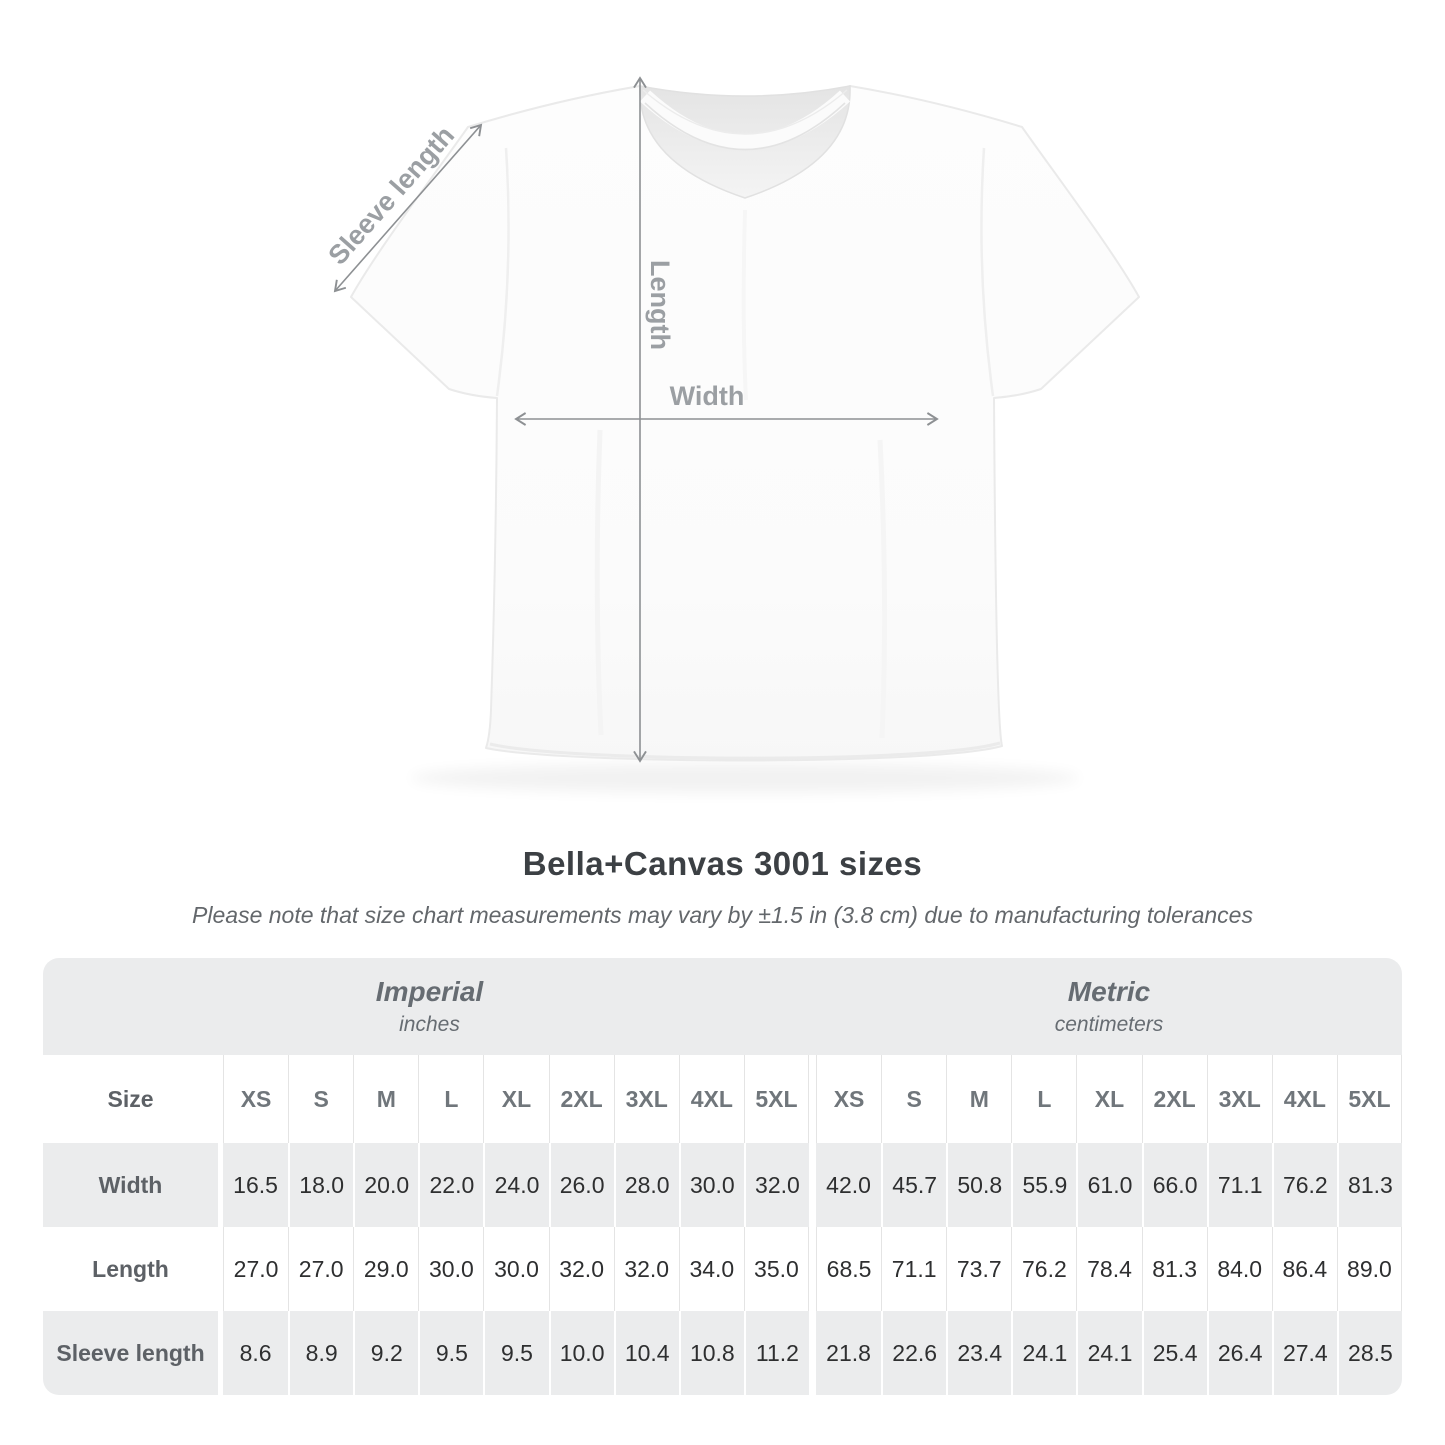 This screenshot has height=1445, width=1445. I want to click on unit-section-metric: Metric centimeters, so click(1109, 1006).